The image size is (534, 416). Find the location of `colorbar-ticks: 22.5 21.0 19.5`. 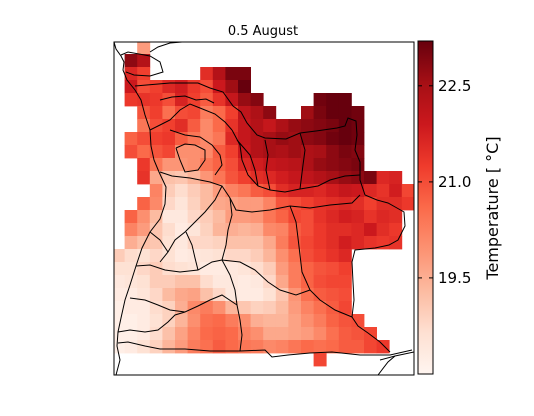

colorbar-ticks: 22.5 21.0 19.5 is located at coordinates (444, 182).